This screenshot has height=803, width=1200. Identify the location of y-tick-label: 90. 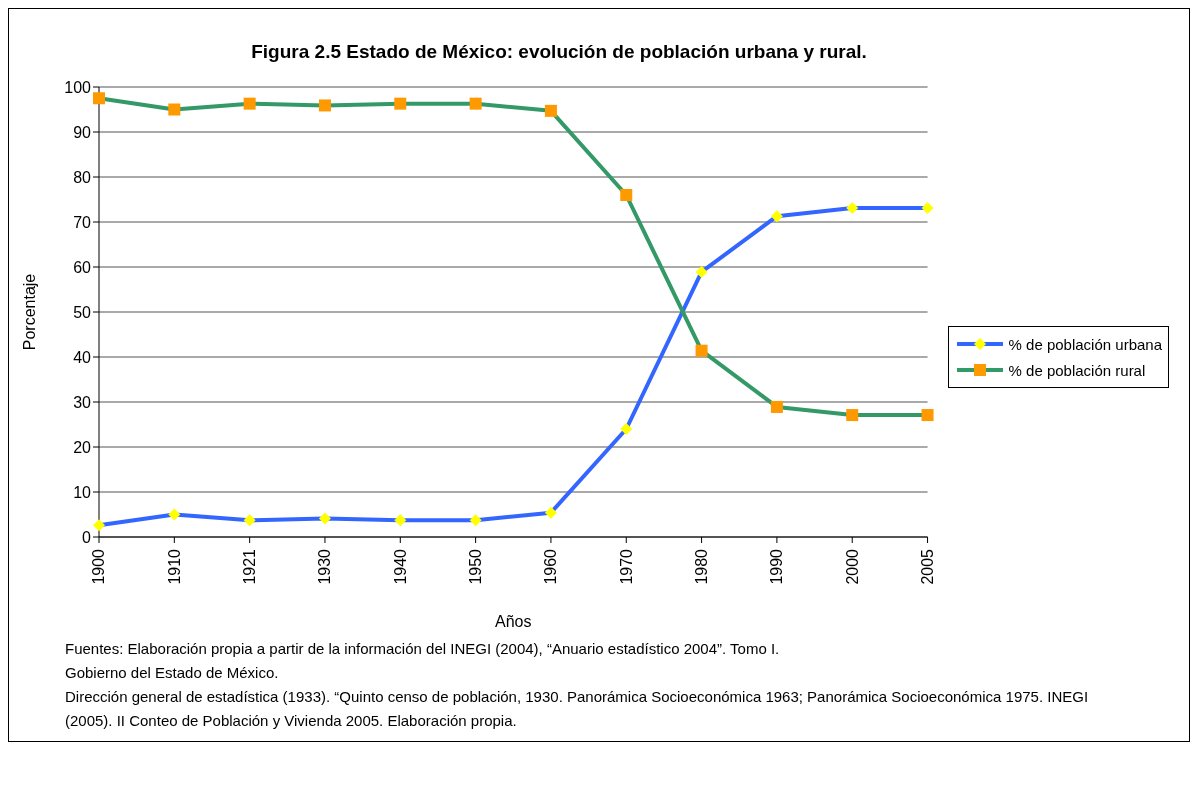
(82, 132).